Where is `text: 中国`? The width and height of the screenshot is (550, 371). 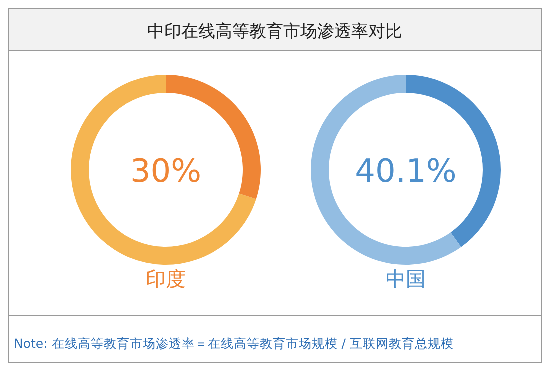
text: 中国 is located at coordinates (406, 279).